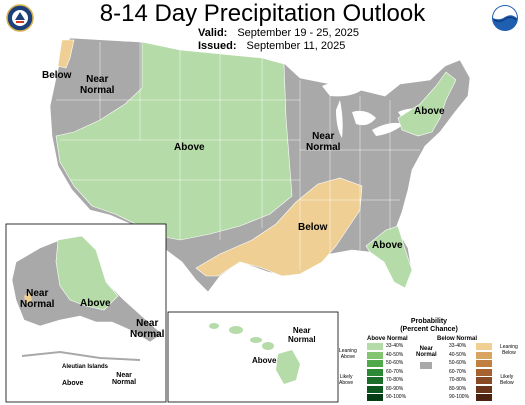 Image resolution: width=525 pixels, height=405 pixels. Describe the element at coordinates (87, 273) in the screenshot. I see `alaska-above-region` at that location.